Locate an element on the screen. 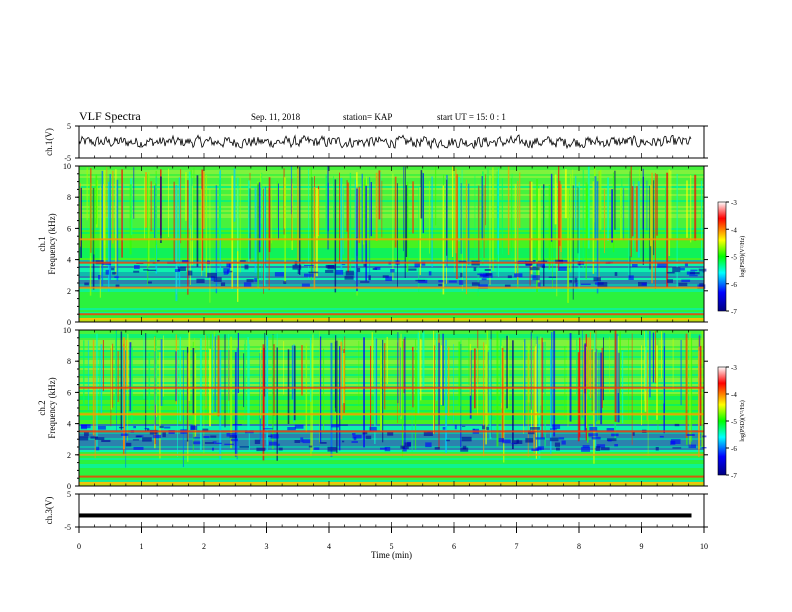  ch2-ylabel-channel: ch.2 is located at coordinates (42, 407).